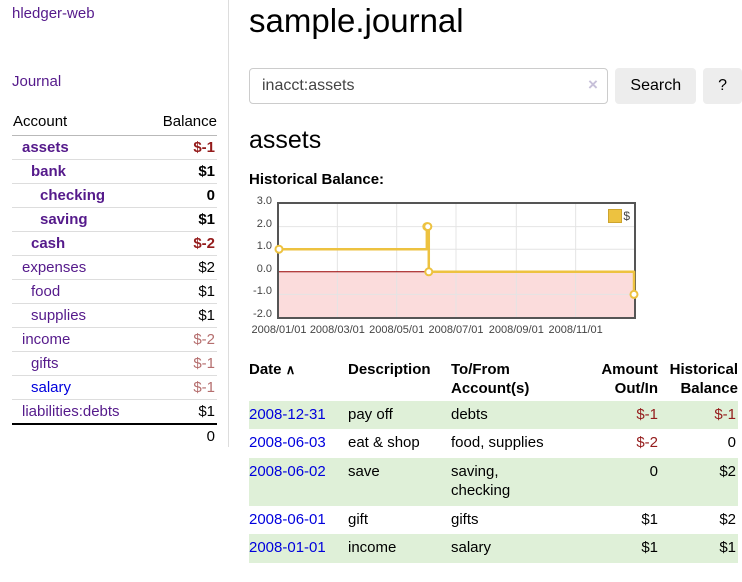  What do you see at coordinates (49, 171) in the screenshot?
I see `sidebar-account-link-bank: bank` at bounding box center [49, 171].